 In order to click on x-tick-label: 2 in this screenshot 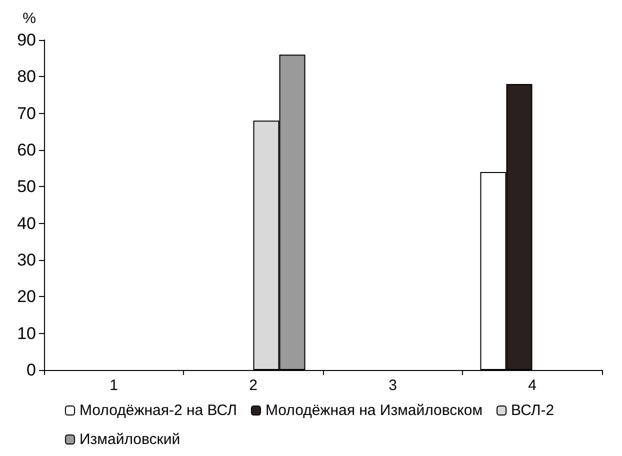, I will do `click(253, 385)`.